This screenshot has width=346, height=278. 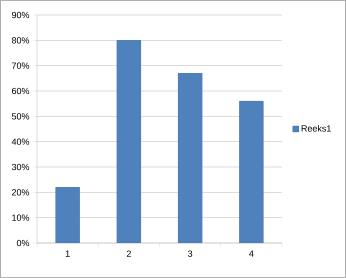 I want to click on x-tick-label: 2, so click(x=128, y=253).